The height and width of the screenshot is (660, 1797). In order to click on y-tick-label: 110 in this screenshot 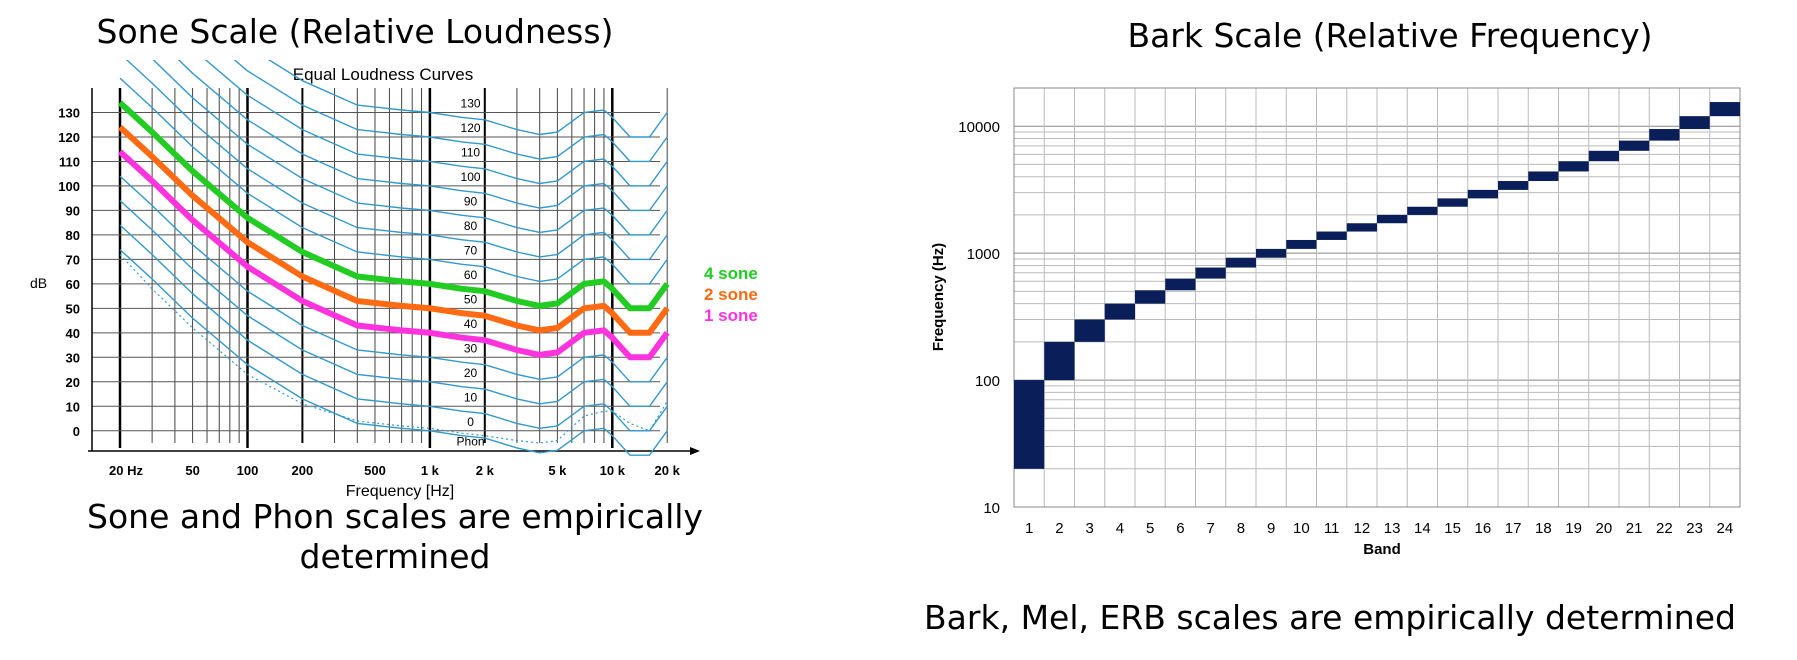, I will do `click(69, 161)`.